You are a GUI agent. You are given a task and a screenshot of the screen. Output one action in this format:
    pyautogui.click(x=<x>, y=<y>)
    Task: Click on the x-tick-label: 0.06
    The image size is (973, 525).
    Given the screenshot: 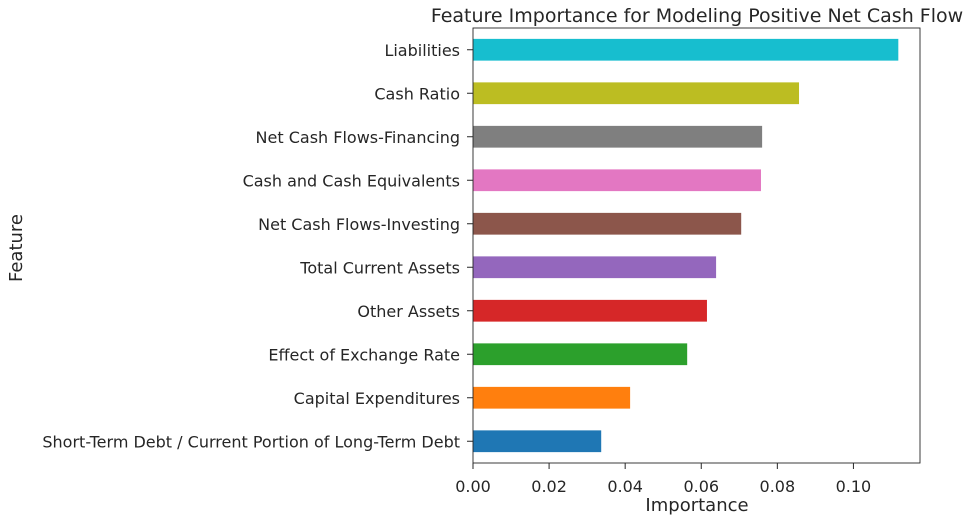 What is the action you would take?
    pyautogui.click(x=701, y=486)
    